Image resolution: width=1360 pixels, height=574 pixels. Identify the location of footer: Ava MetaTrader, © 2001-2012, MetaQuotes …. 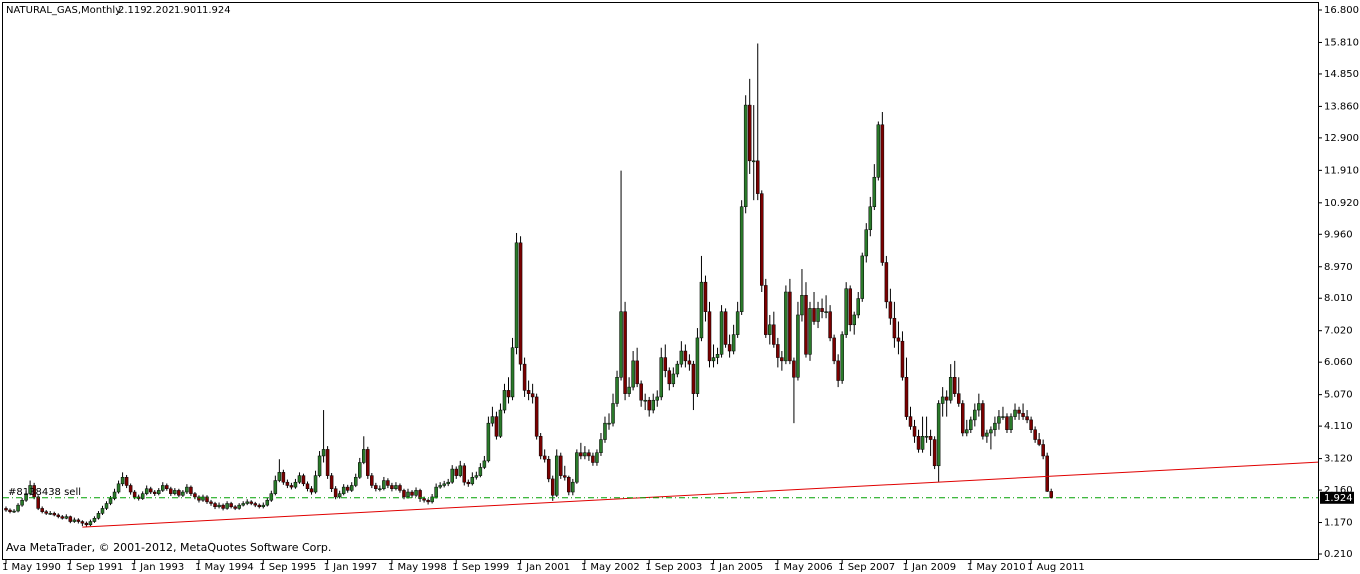
(168, 547).